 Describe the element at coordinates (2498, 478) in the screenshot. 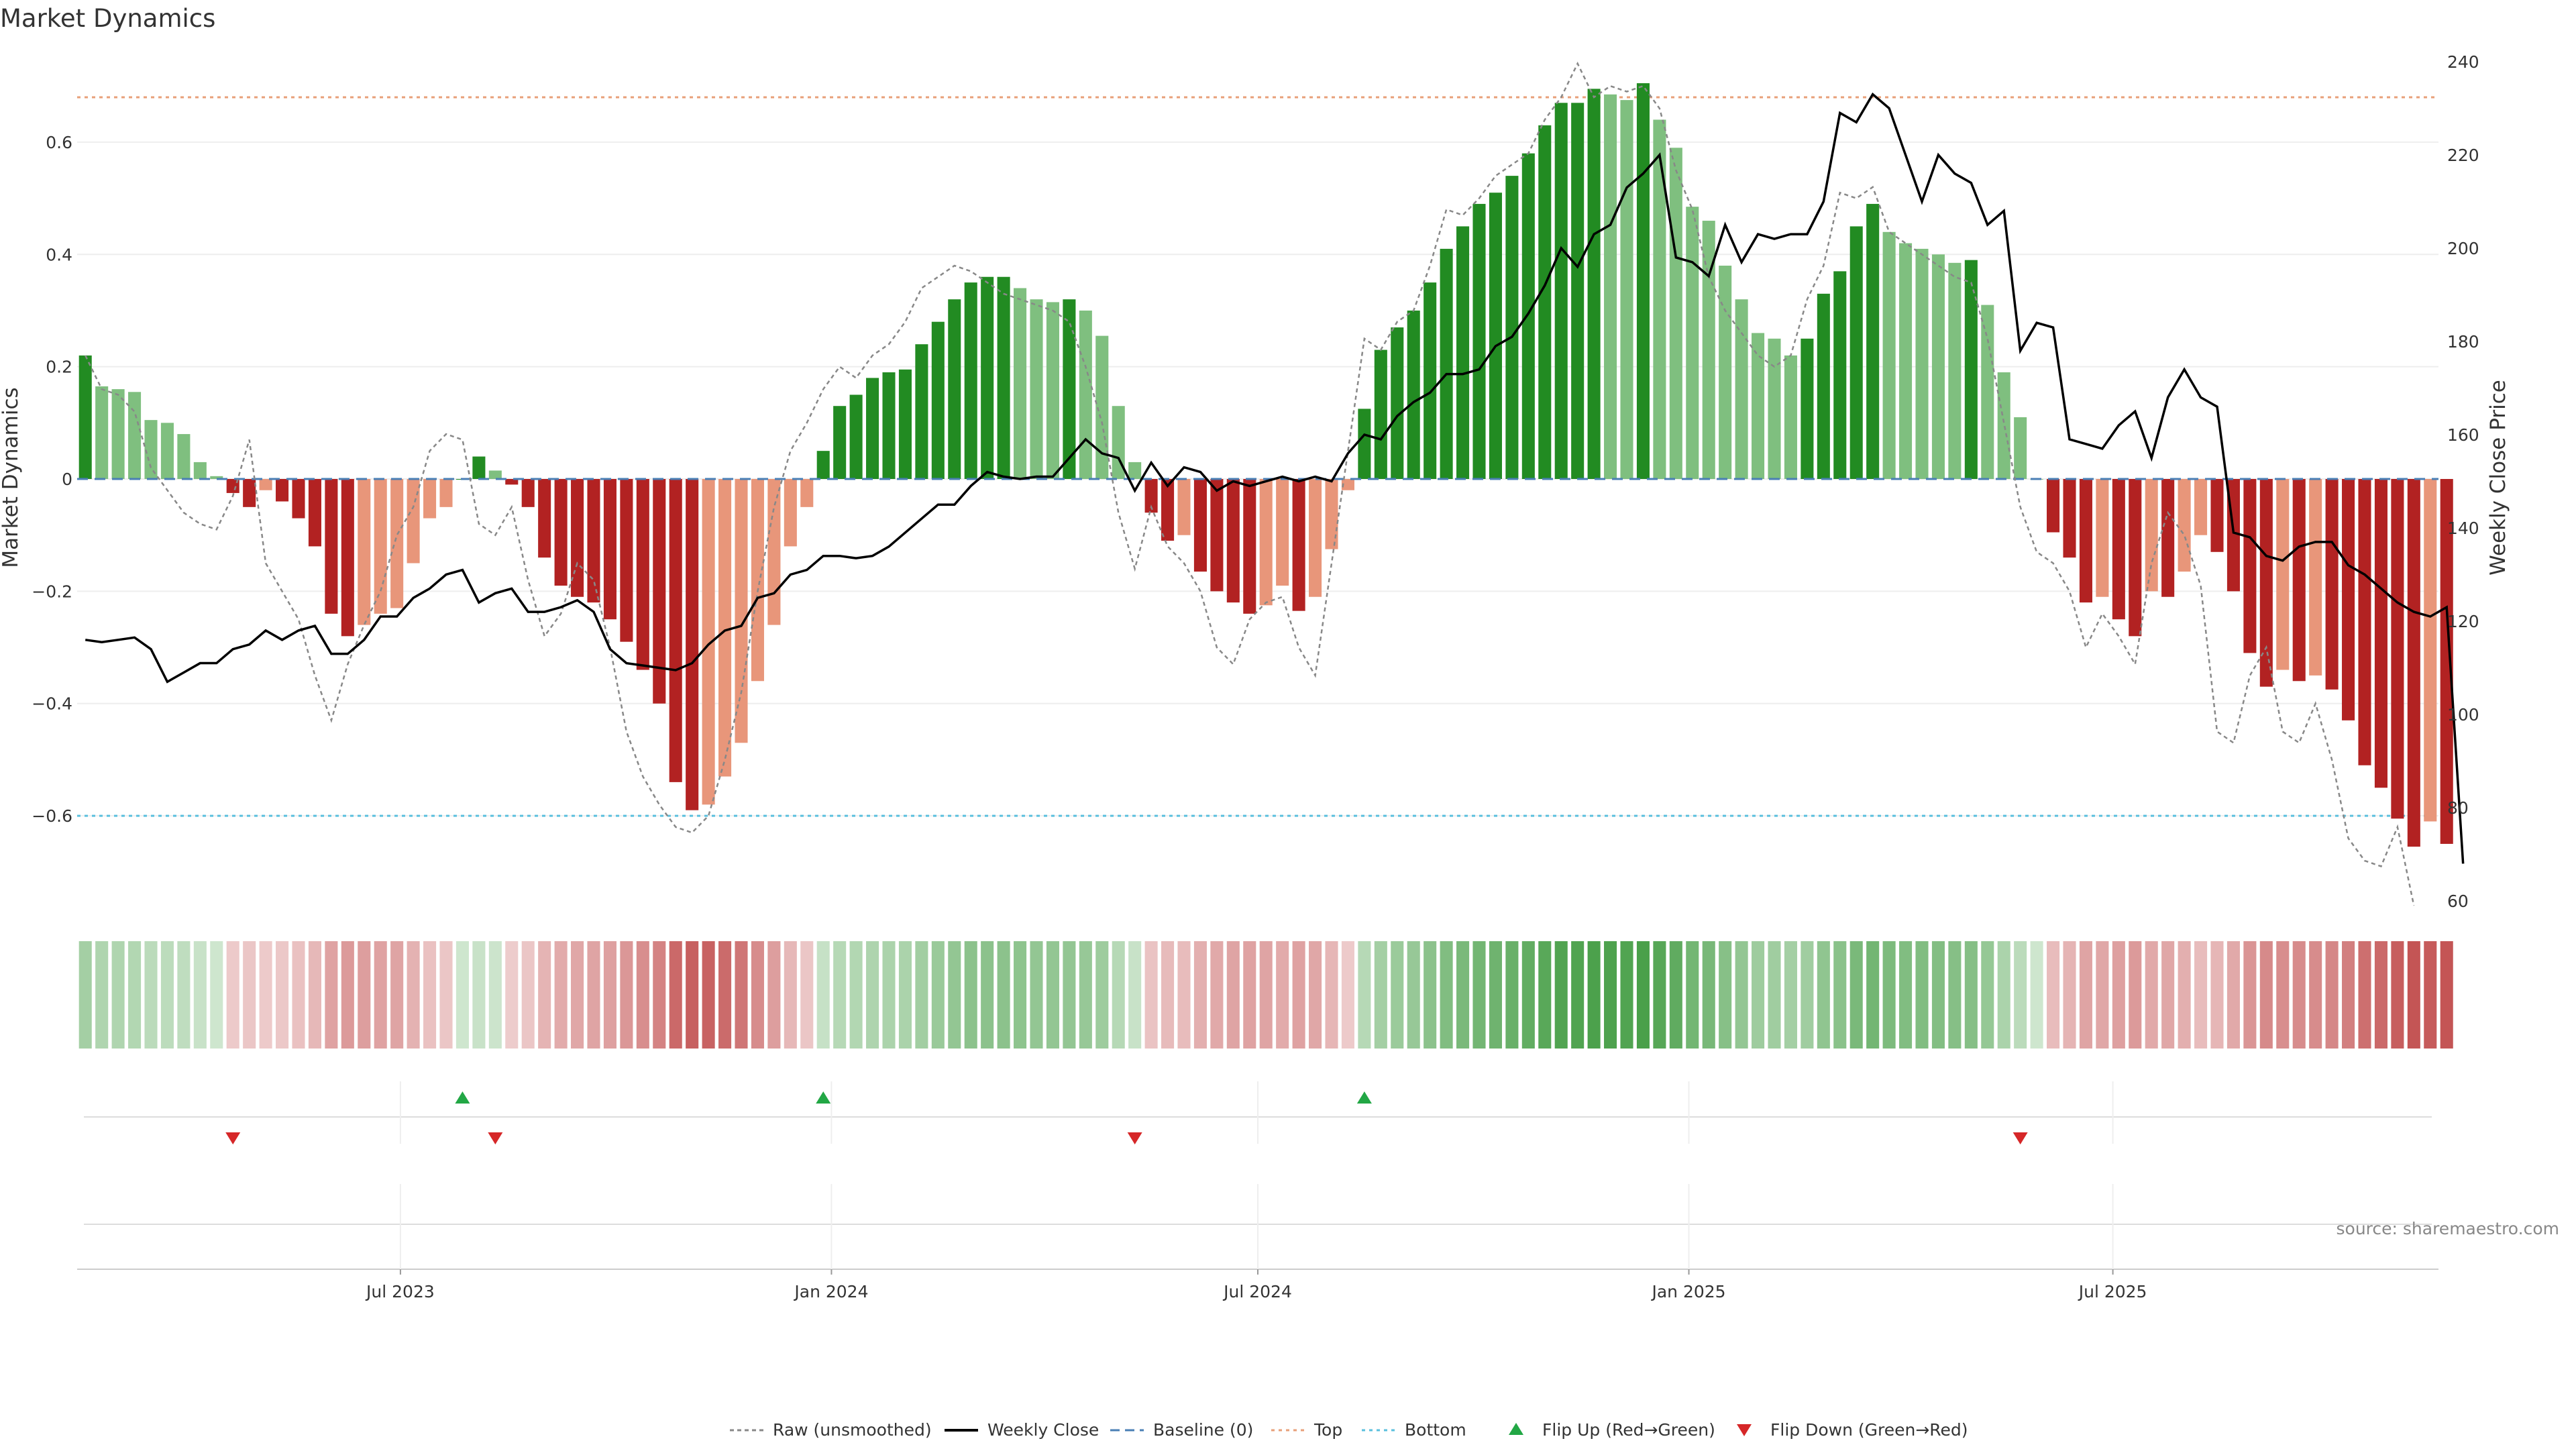

I see `y2-axis-label: Weekly Close Price` at that location.